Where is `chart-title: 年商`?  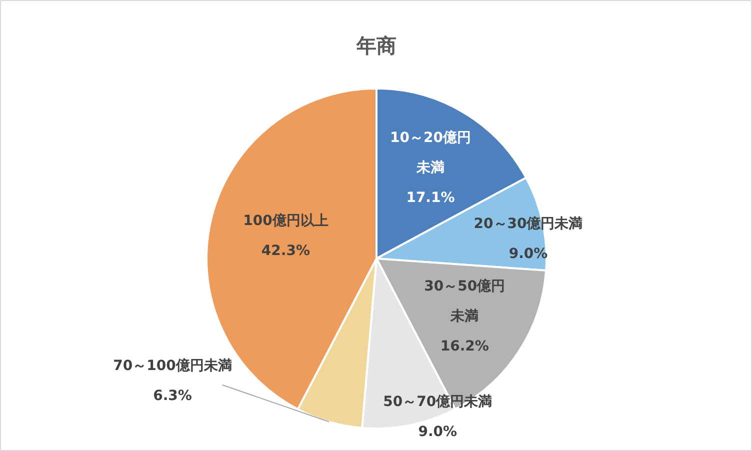
chart-title: 年商 is located at coordinates (376, 46).